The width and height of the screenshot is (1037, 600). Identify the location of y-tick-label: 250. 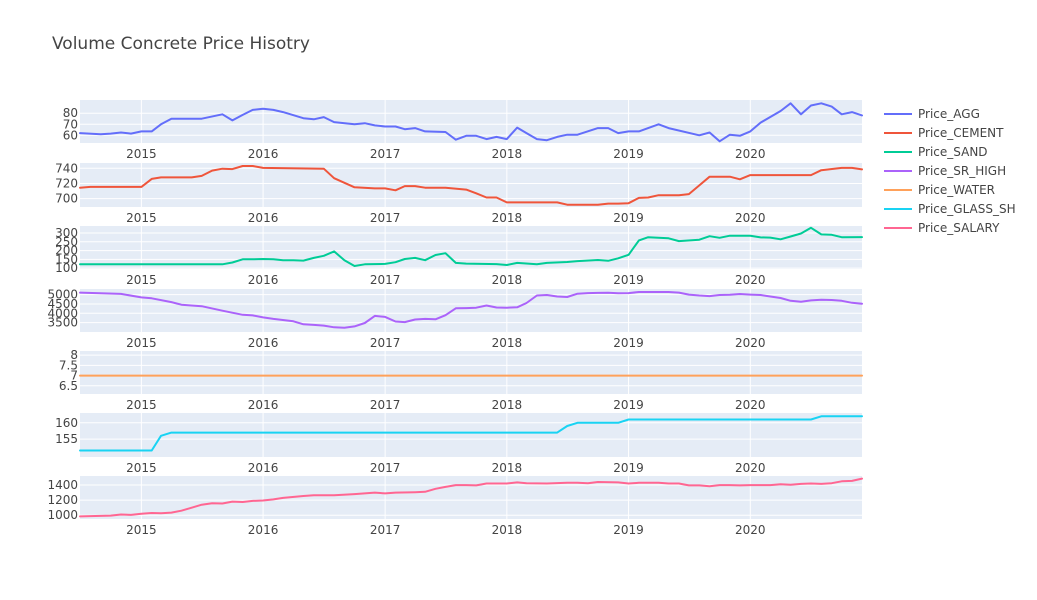
(66, 242).